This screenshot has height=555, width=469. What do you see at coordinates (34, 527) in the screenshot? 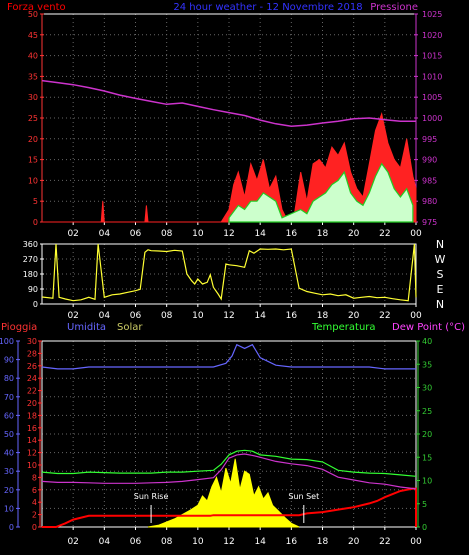
I see `rain-y-tick-label: 0` at bounding box center [34, 527].